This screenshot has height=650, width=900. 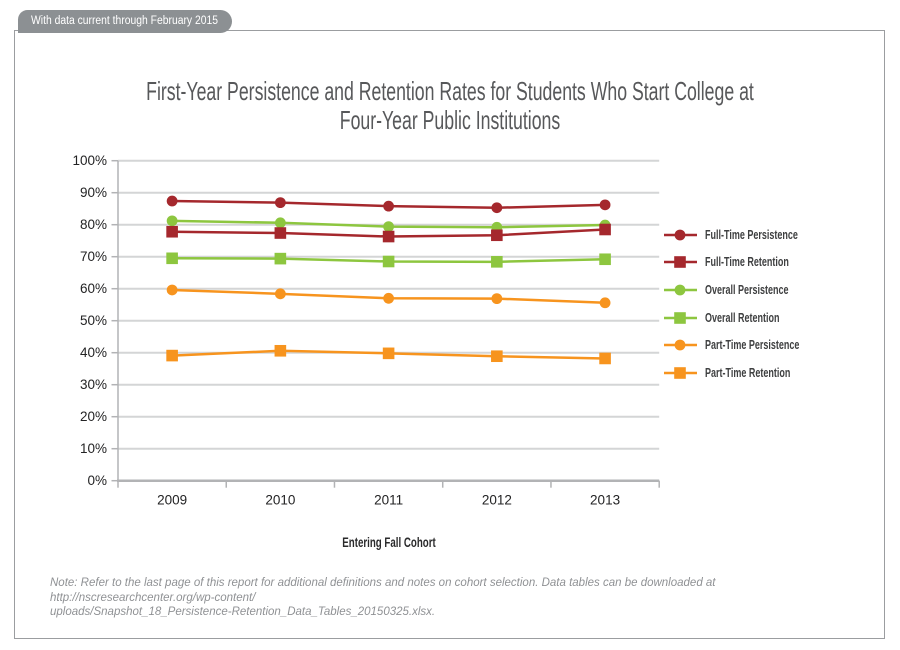 What do you see at coordinates (747, 262) in the screenshot?
I see `legend-label: Full-Time Retention` at bounding box center [747, 262].